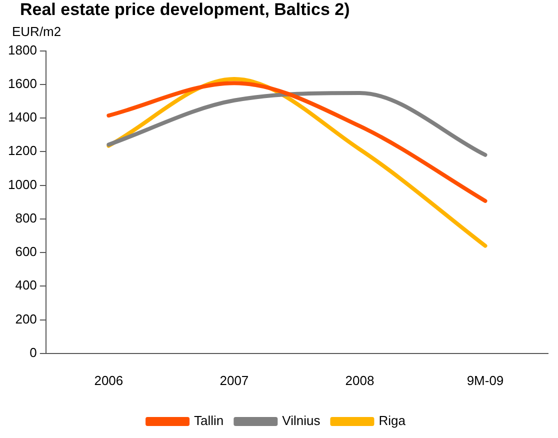 The width and height of the screenshot is (558, 438). I want to click on x-tick-label: 2007, so click(234, 380).